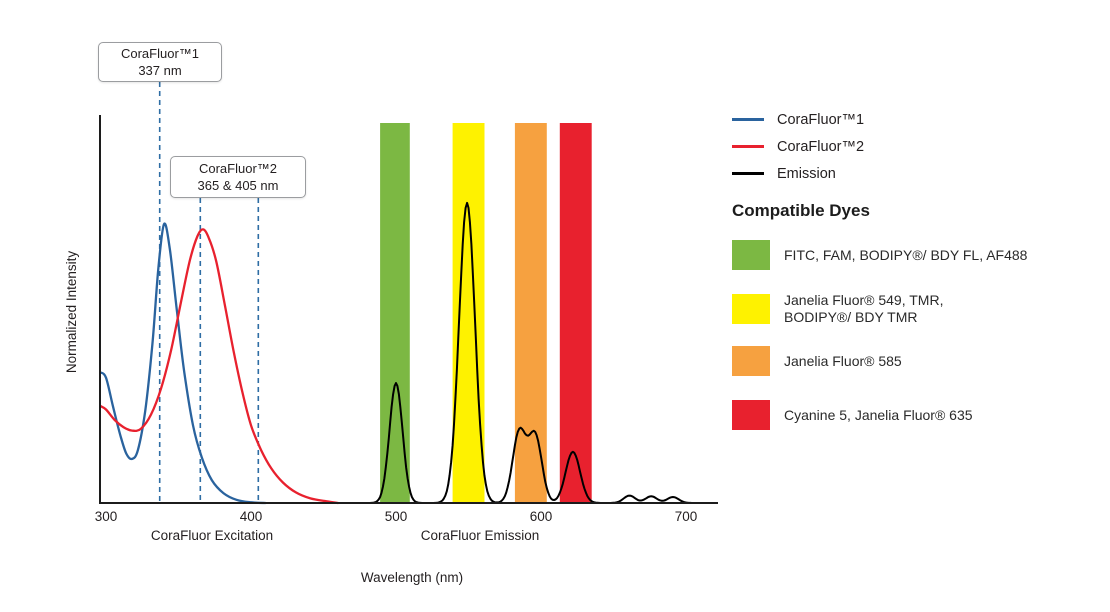  Describe the element at coordinates (238, 177) in the screenshot. I see `annotation-box-corafluor2: CoraFluor™2 365 & 405 nm` at that location.